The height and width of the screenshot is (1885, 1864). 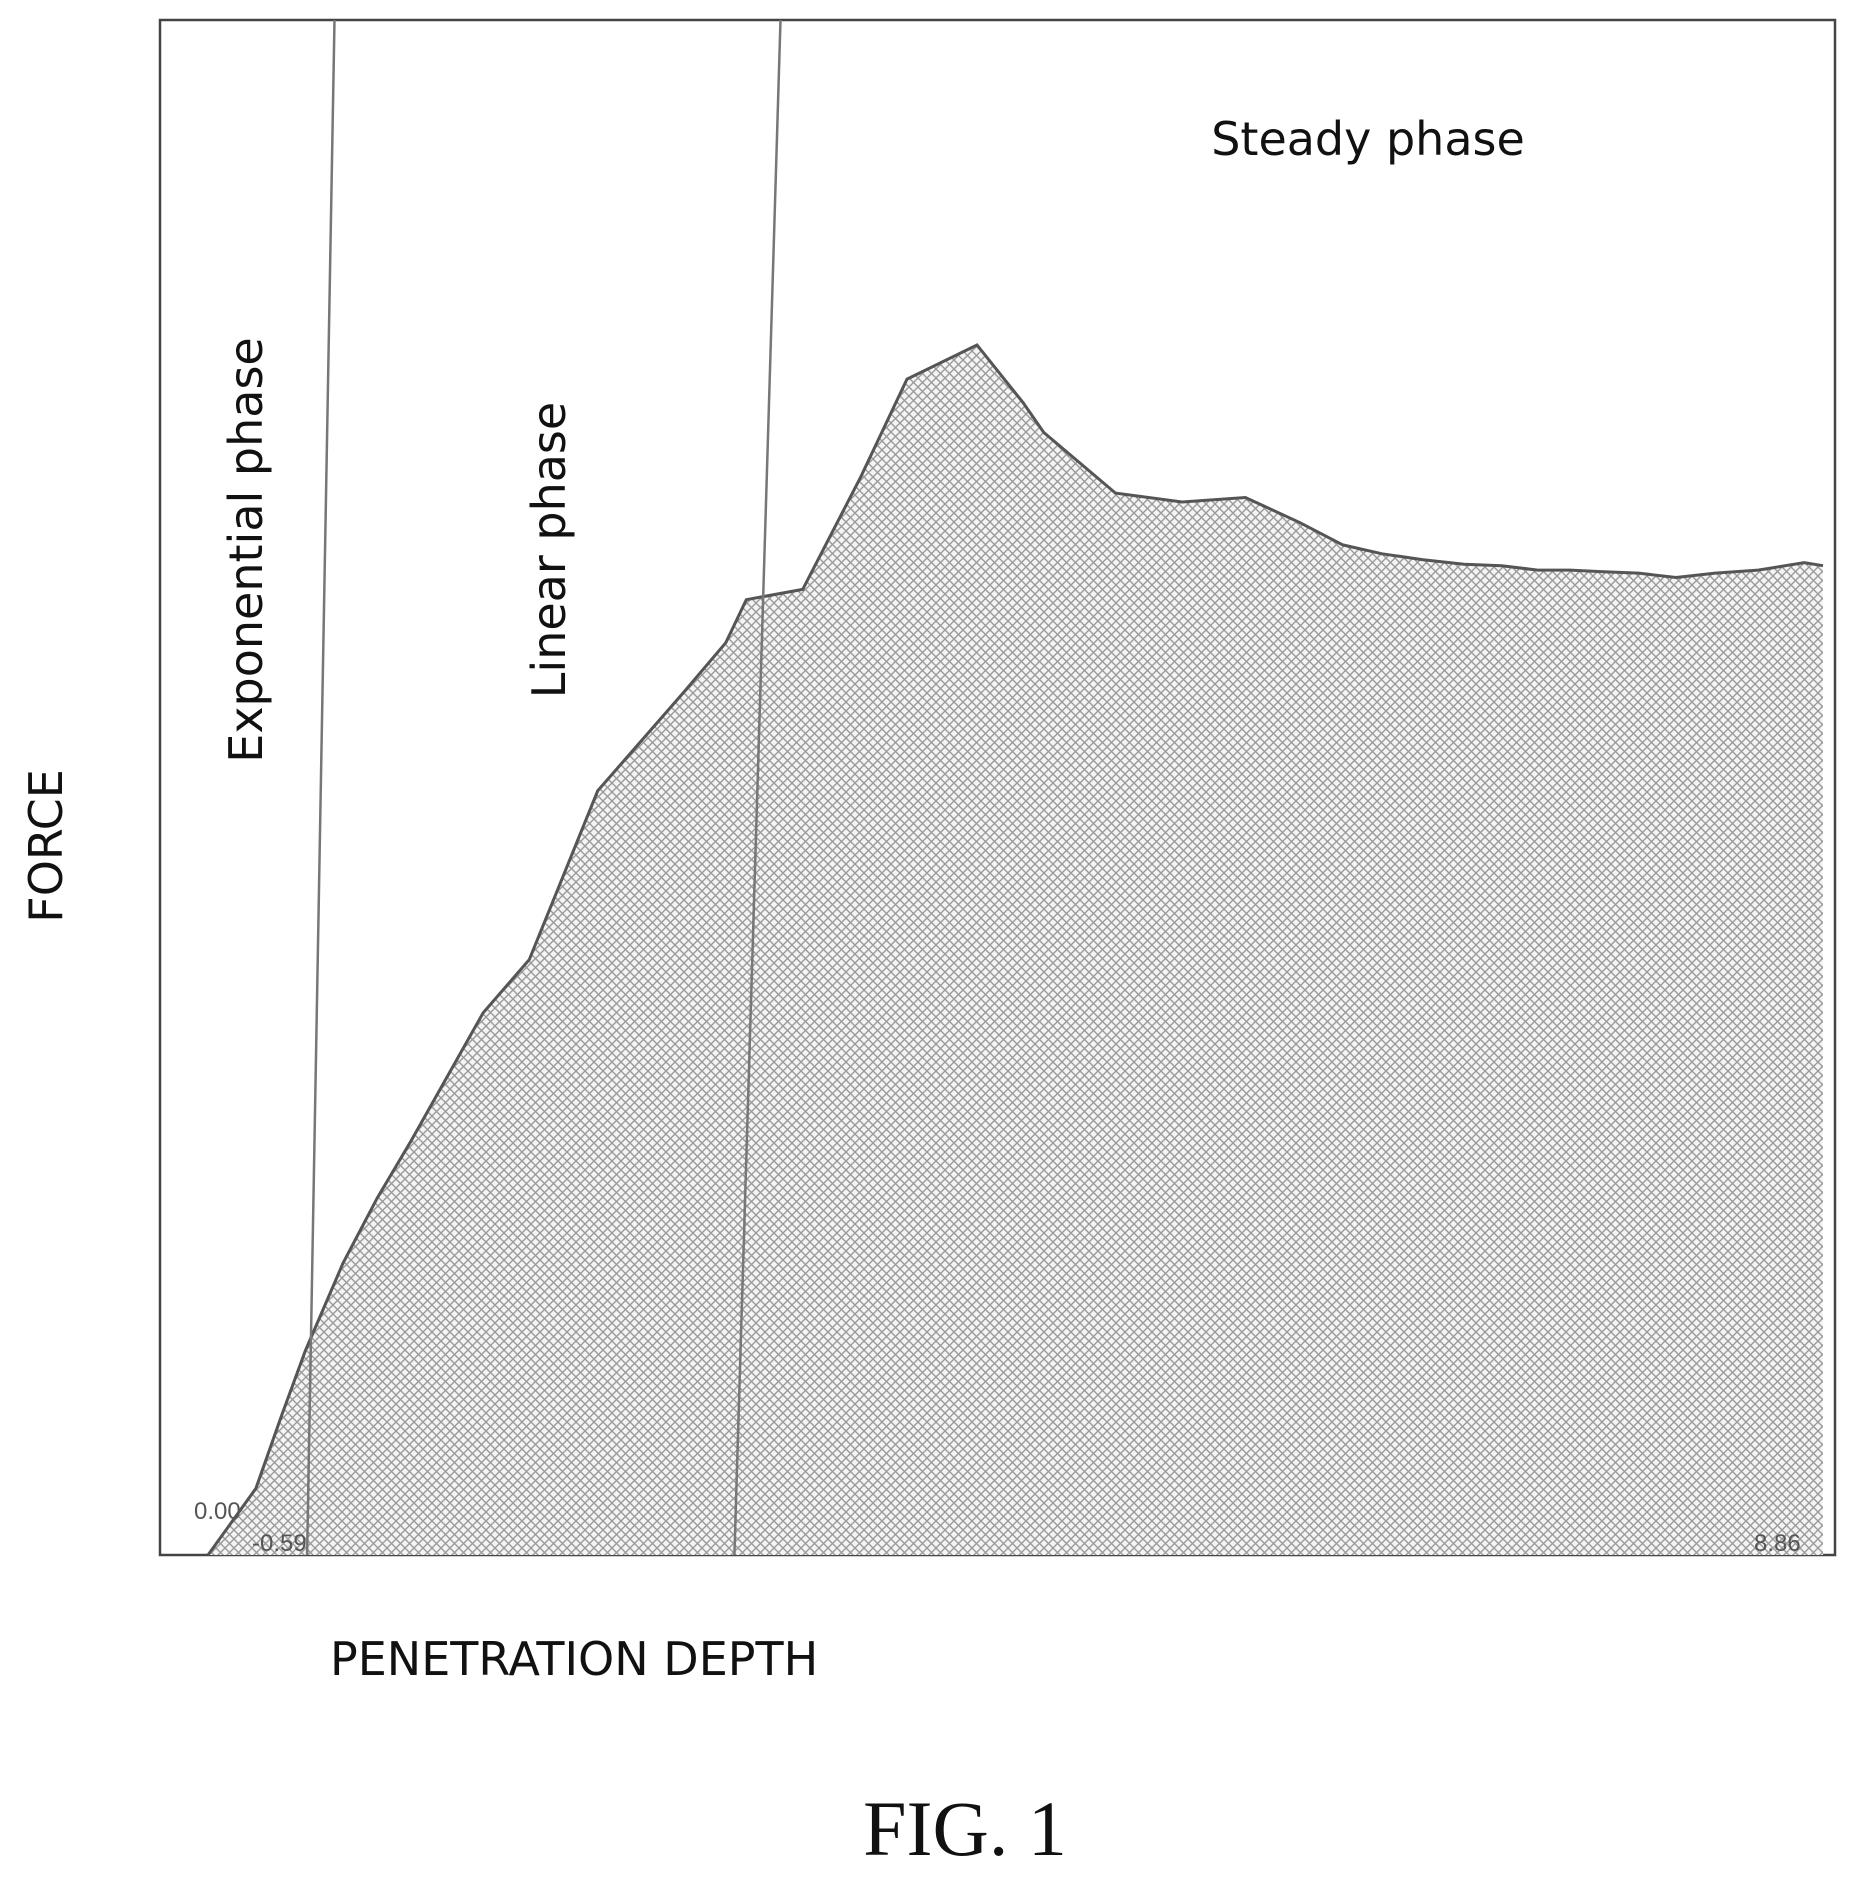 I want to click on y-axis-label: FORCE, so click(x=46, y=846).